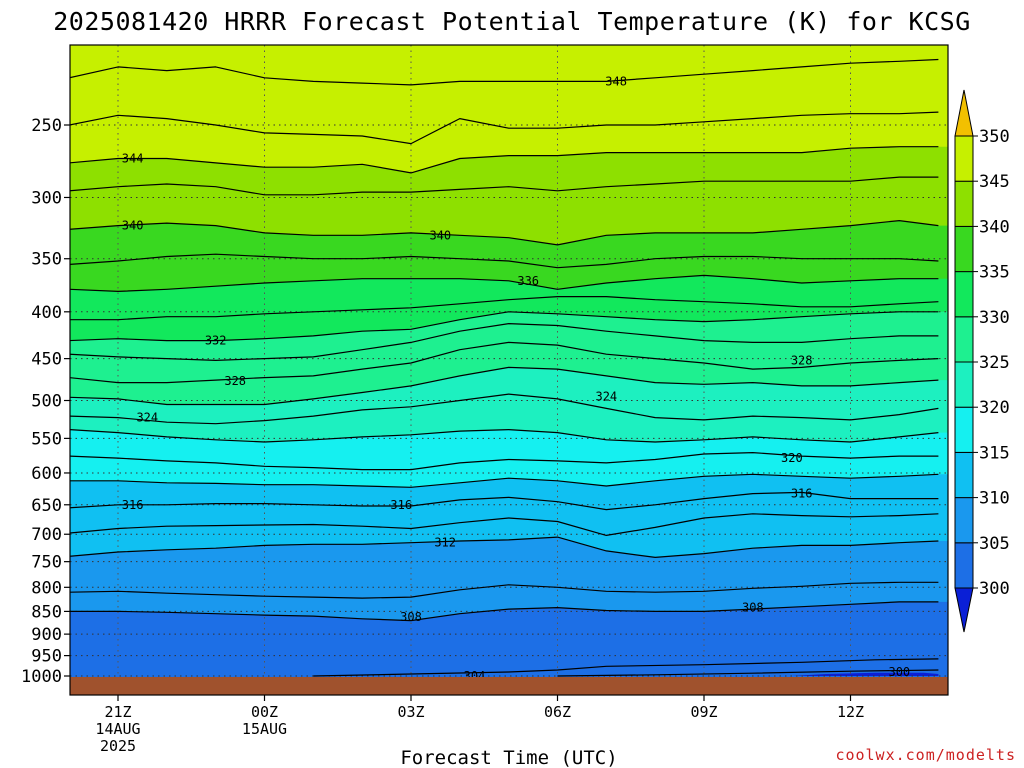 Image resolution: width=1024 pixels, height=768 pixels. I want to click on contour-label-text: 348, so click(616, 81).